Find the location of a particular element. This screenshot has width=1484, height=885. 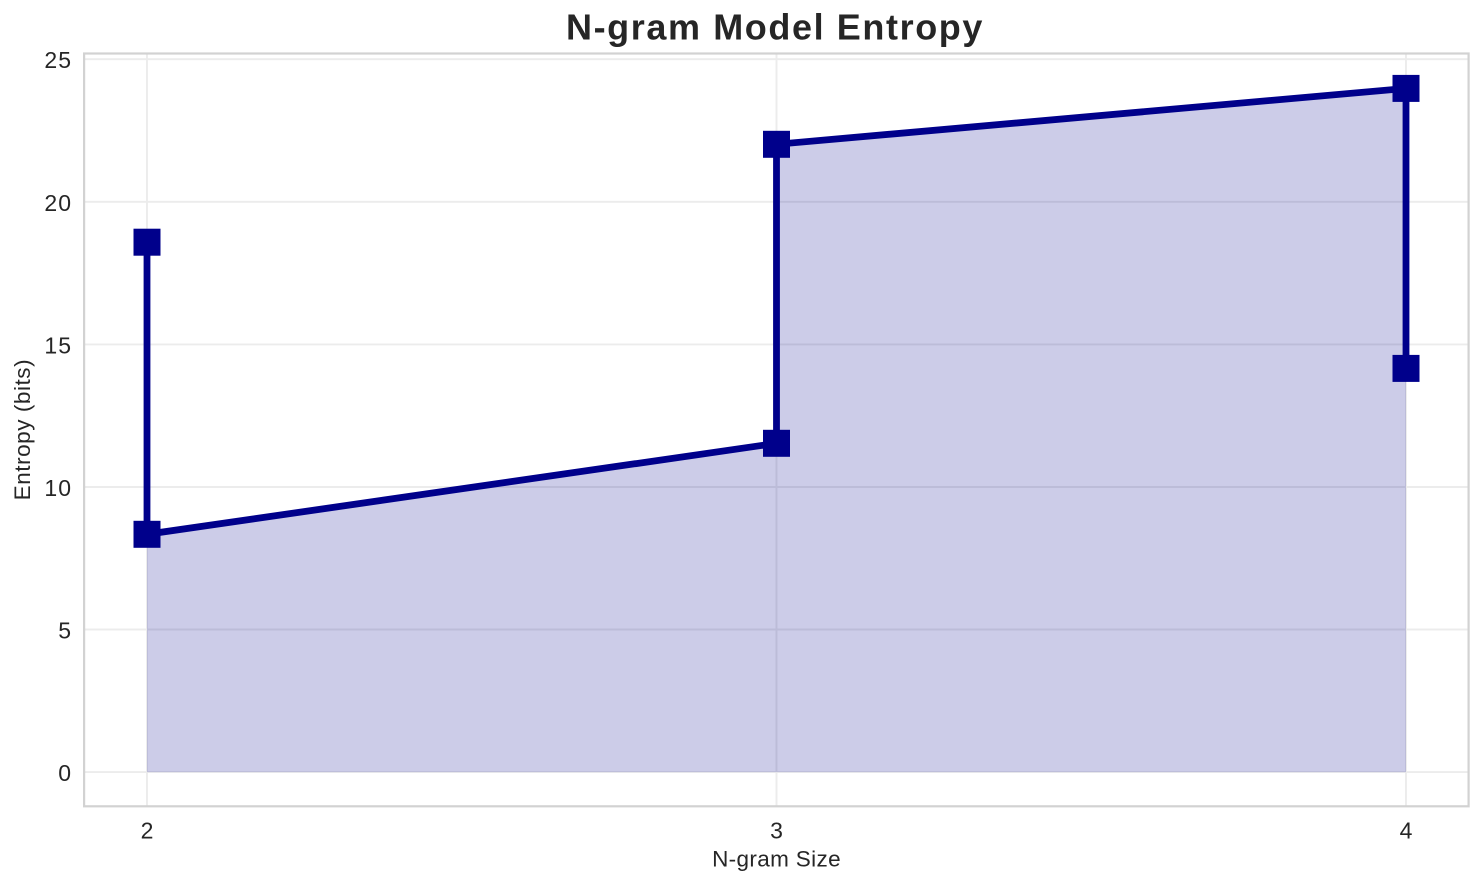

svg-text: N-gram Size is located at coordinates (776, 859).